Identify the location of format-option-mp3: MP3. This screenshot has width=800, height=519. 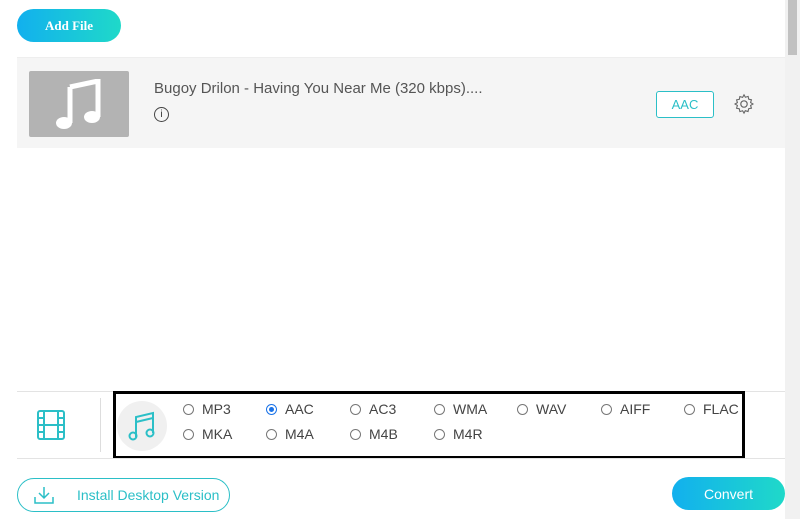
(207, 409).